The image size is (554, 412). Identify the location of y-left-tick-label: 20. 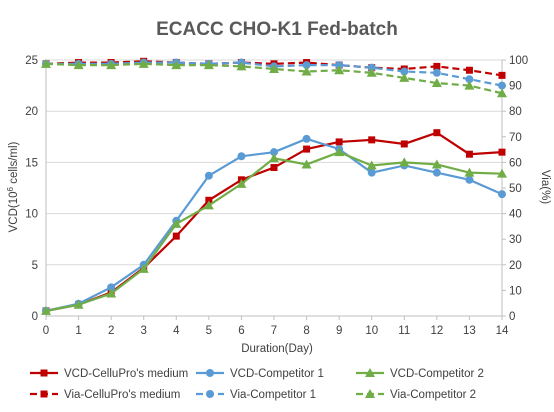
(31, 112).